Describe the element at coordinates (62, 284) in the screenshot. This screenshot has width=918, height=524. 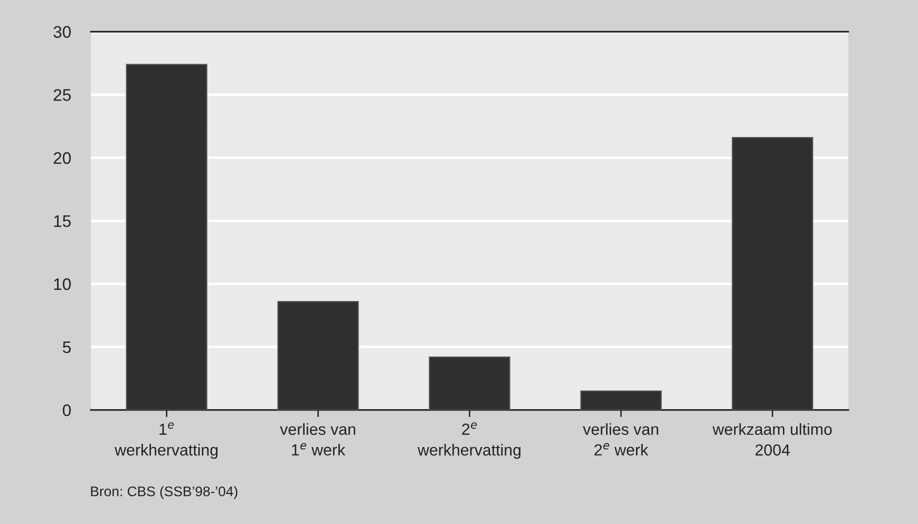
I see `y-tick-label: 10` at that location.